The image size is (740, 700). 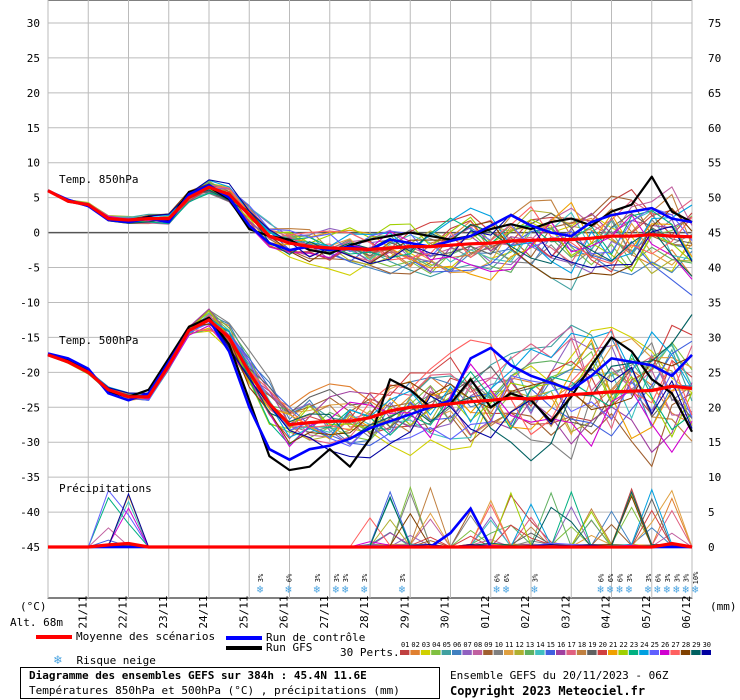 I want to click on perturbation-id: 28, so click(x=686, y=645).